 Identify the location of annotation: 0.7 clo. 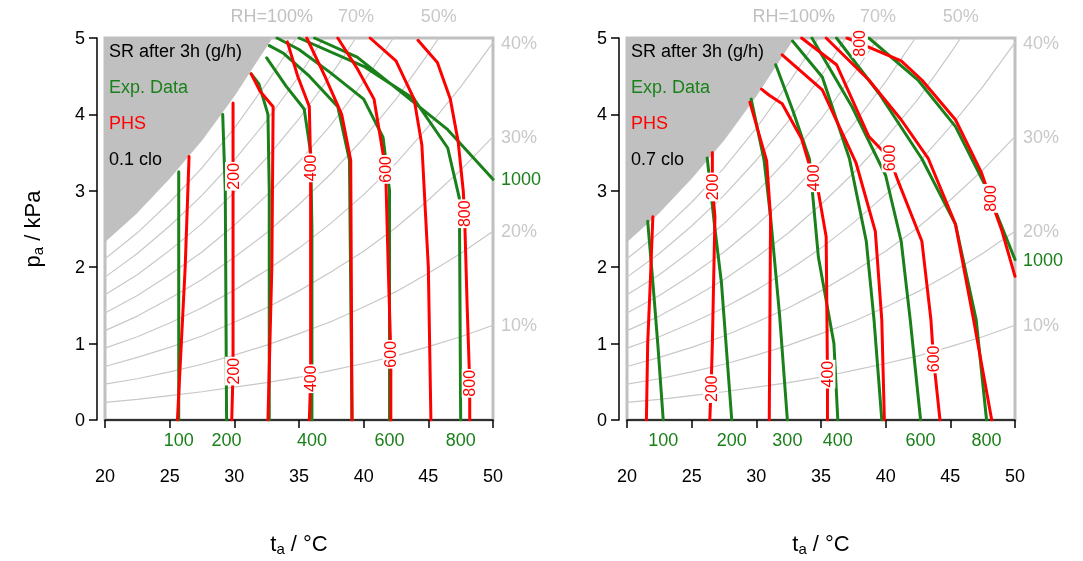
(658, 159).